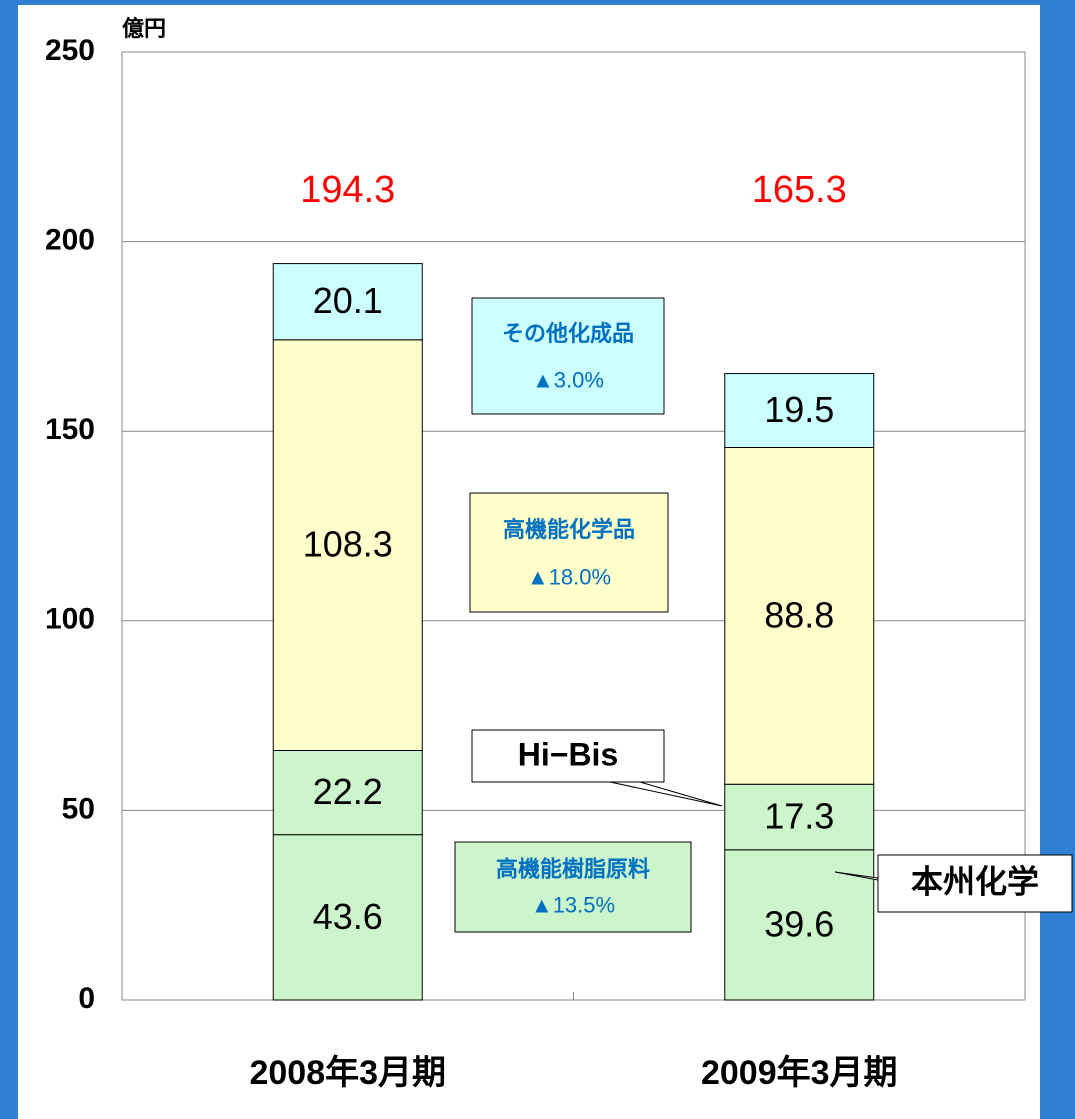 The image size is (1075, 1119). I want to click on value-label: 19.5, so click(799, 409).